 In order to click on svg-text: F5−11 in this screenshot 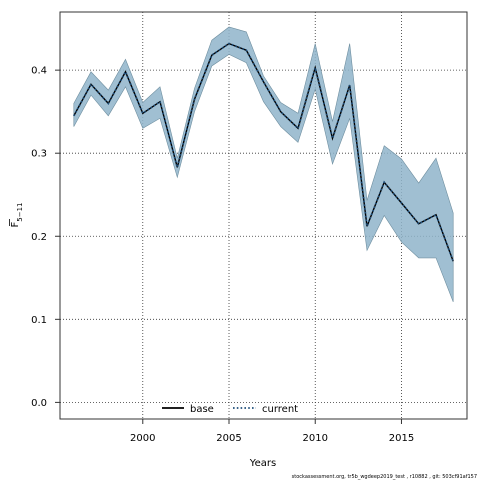, I will do `click(17, 215)`.